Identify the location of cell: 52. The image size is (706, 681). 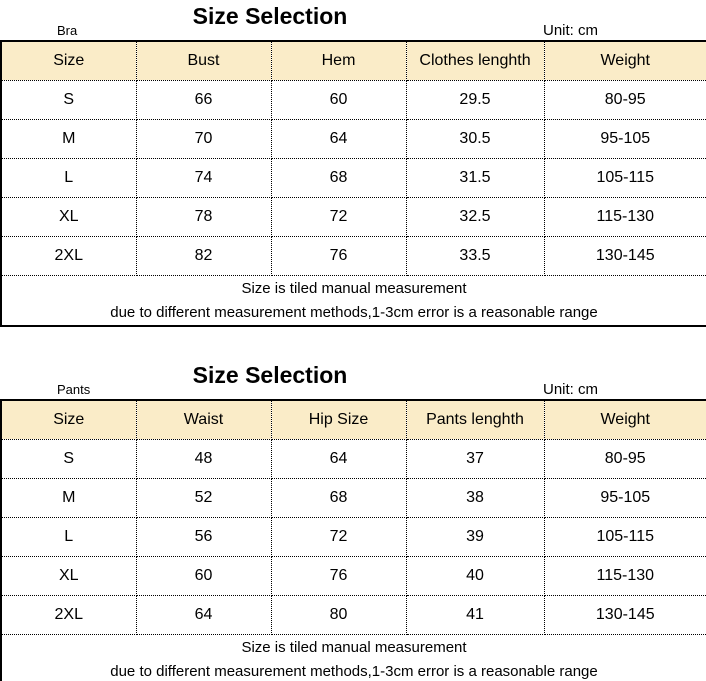
(203, 498).